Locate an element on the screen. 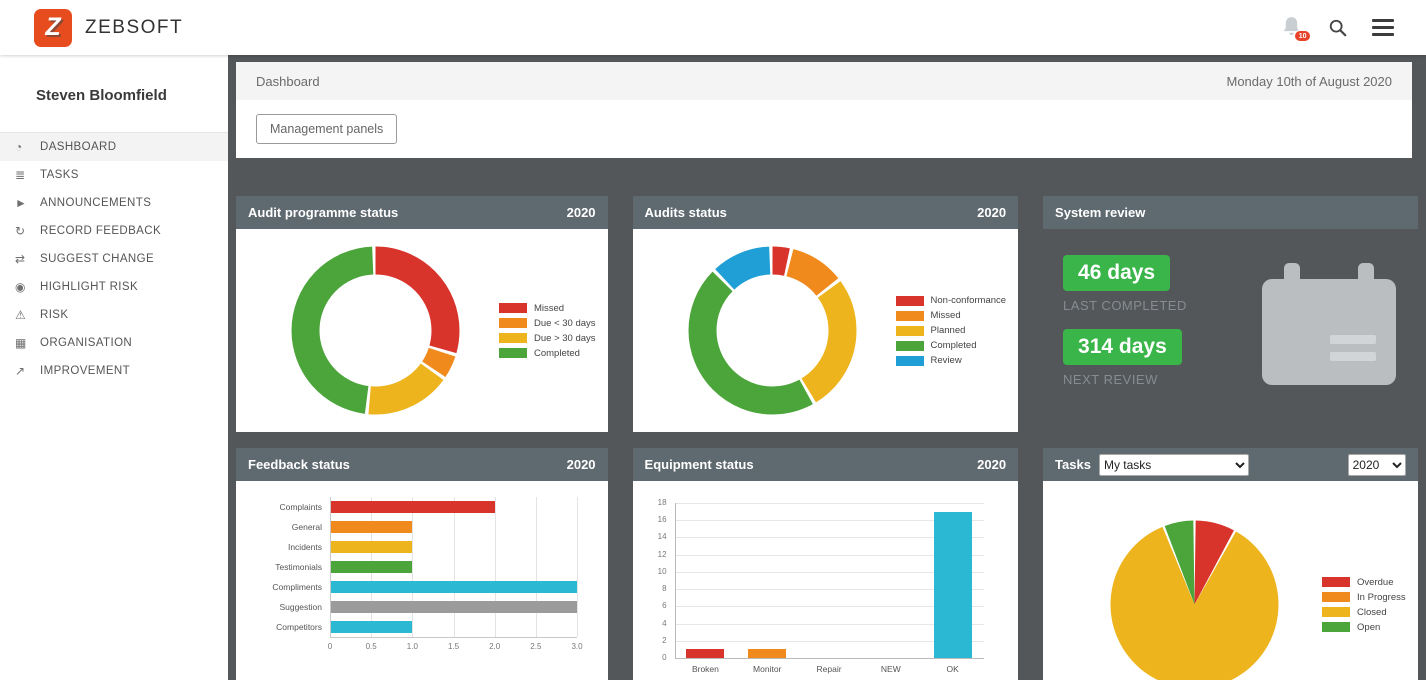  search-icon is located at coordinates (1338, 27).